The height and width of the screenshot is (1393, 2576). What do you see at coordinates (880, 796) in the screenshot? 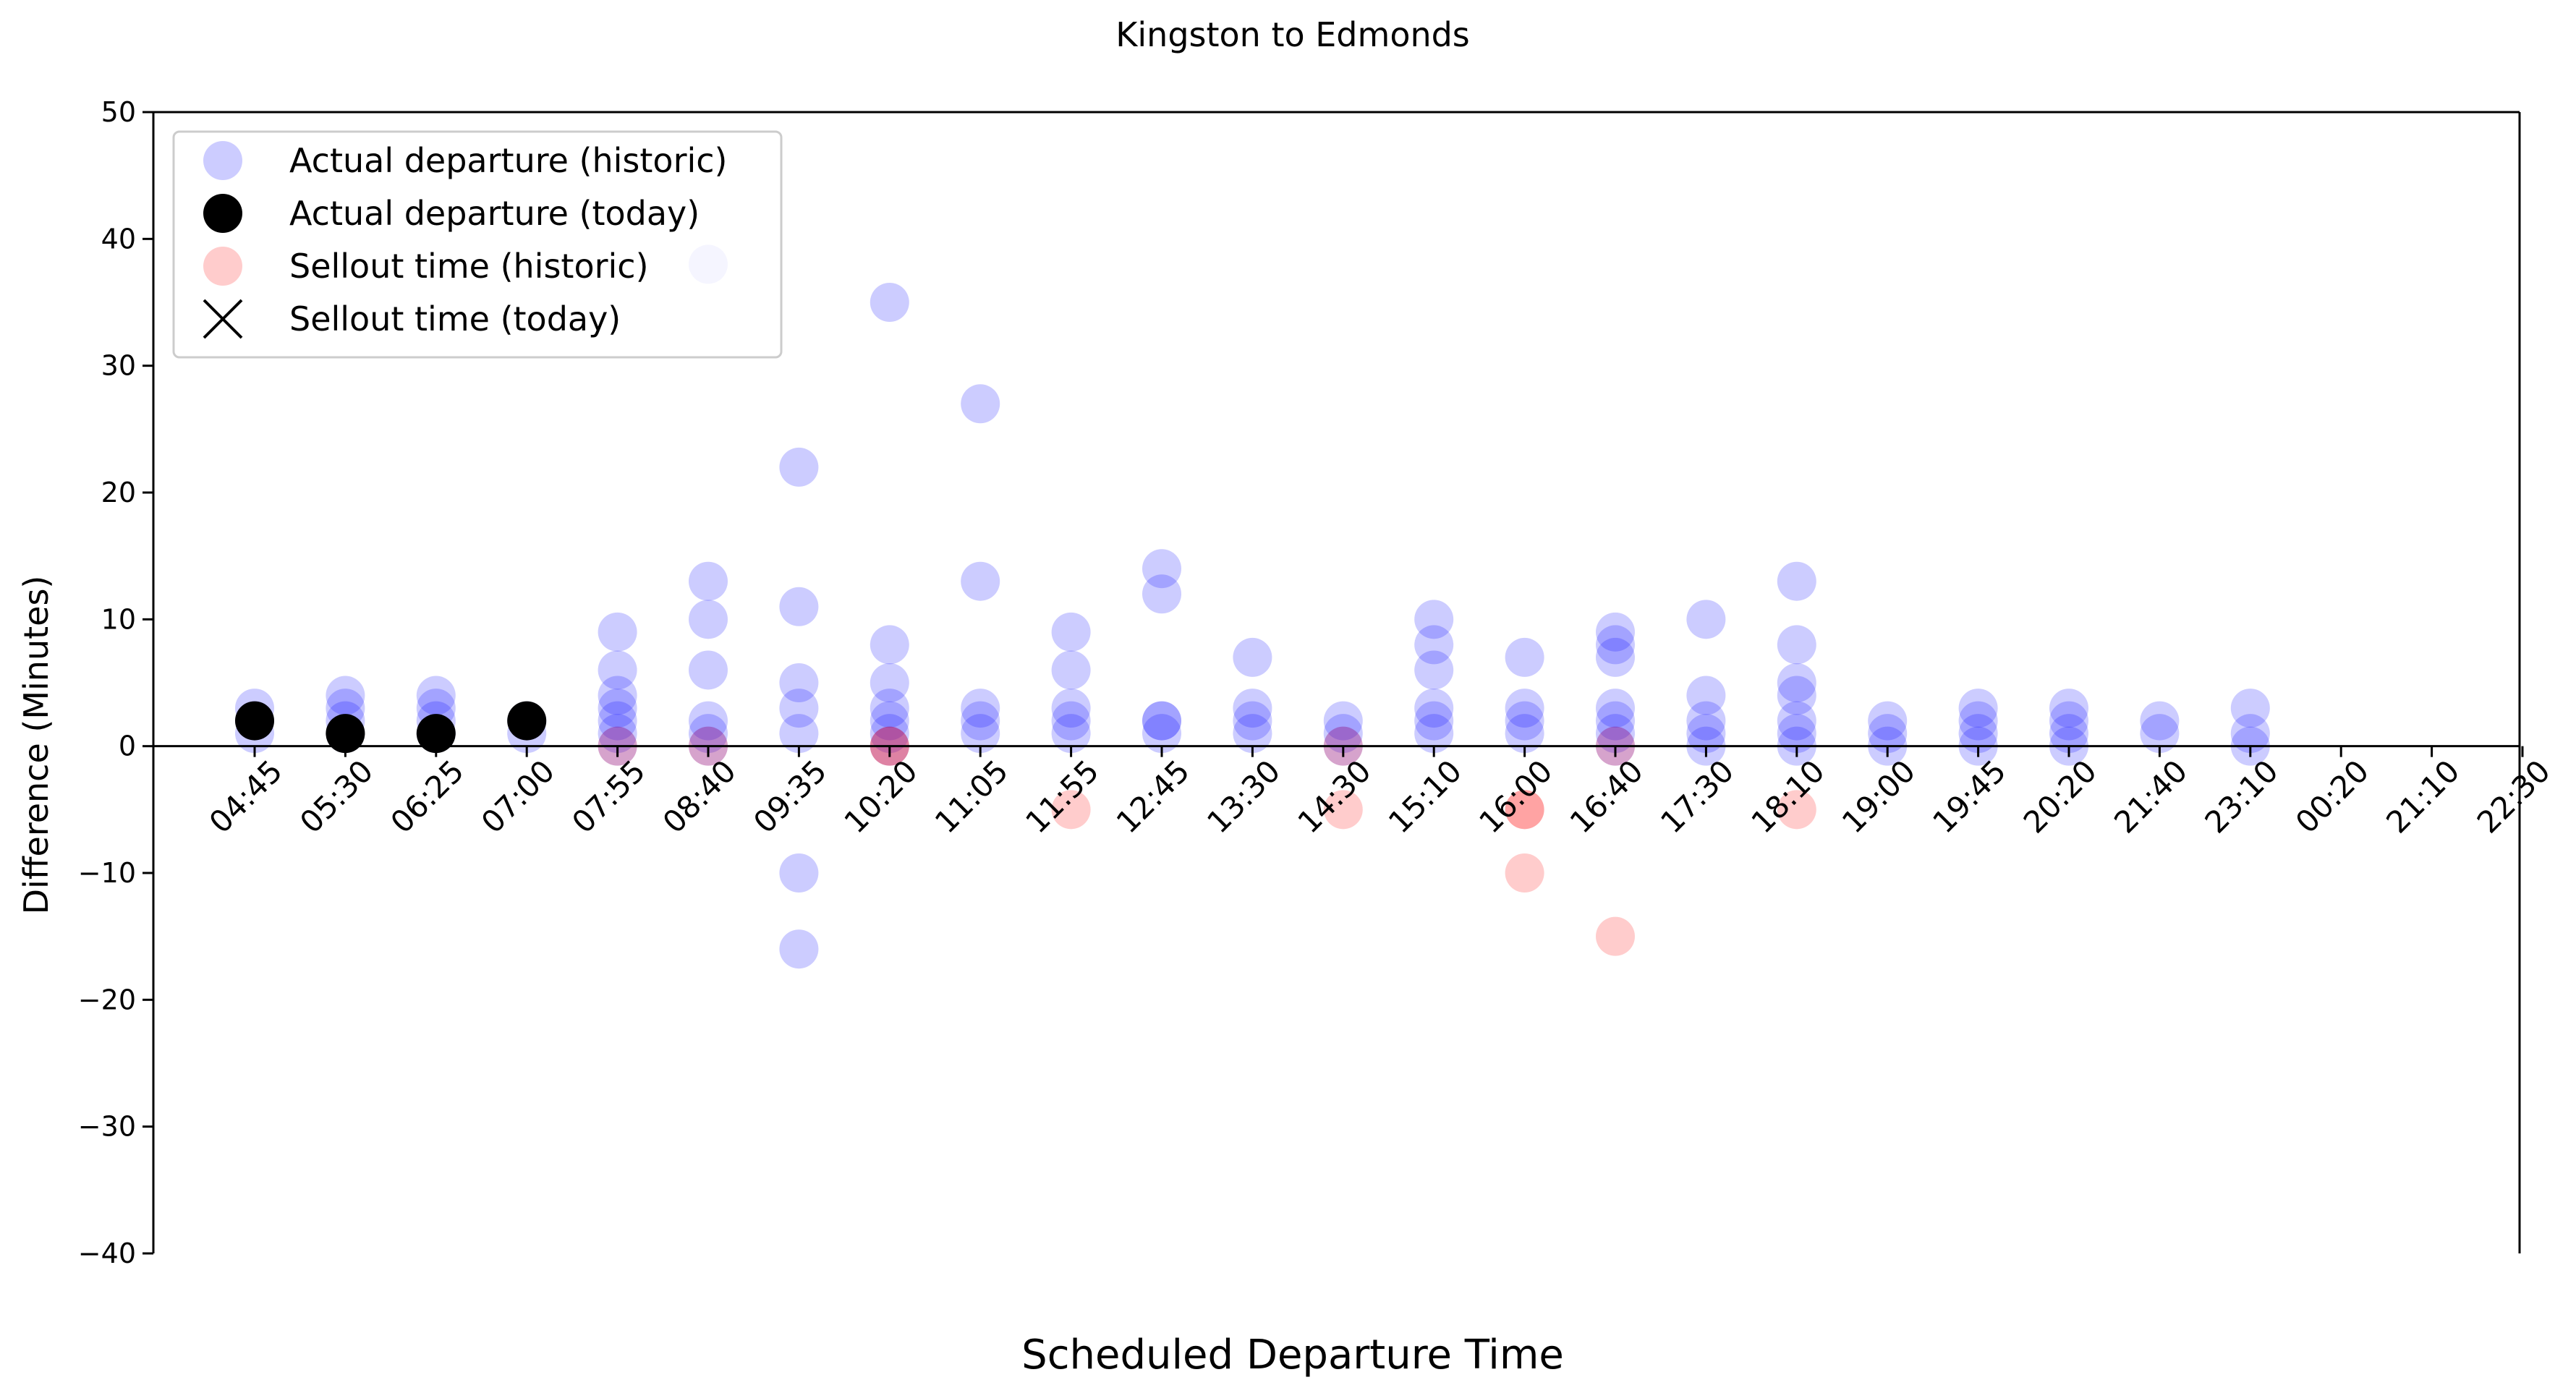
I see `x-tick-label: 10:20` at bounding box center [880, 796].